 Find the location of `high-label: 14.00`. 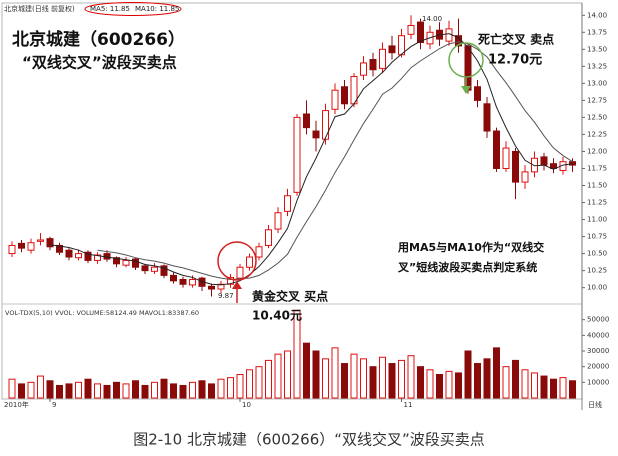

high-label: 14.00 is located at coordinates (432, 19).